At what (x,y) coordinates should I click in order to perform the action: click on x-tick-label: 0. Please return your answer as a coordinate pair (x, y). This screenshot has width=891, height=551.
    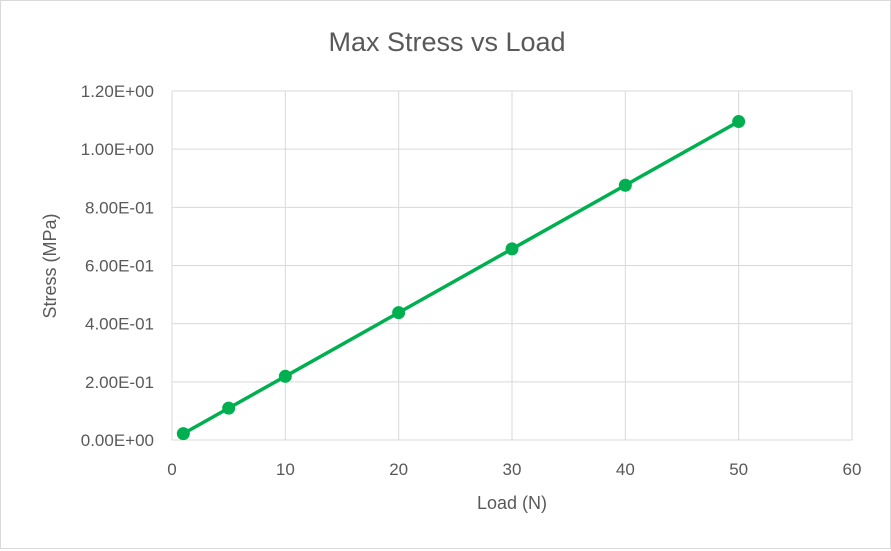
    Looking at the image, I should click on (171, 469).